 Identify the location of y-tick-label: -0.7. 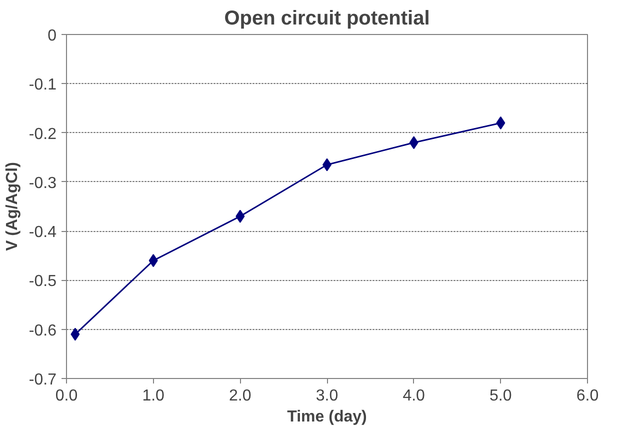
(42, 380).